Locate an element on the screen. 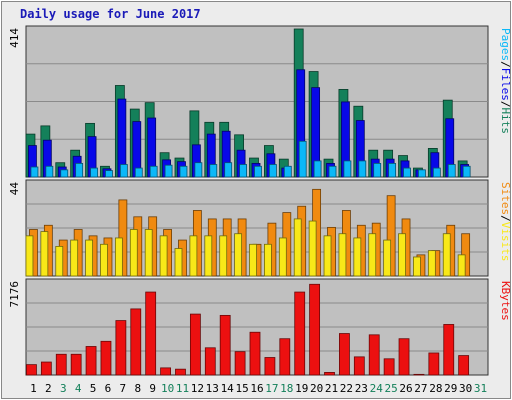  x-label-day-17: 17 is located at coordinates (271, 388).